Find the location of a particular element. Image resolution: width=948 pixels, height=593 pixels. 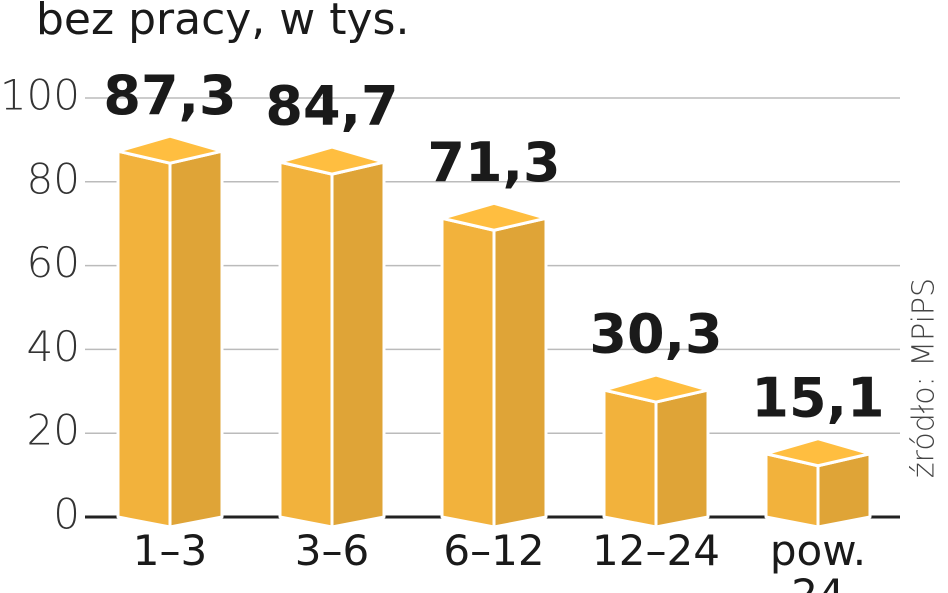

x-tick-label: 3–6 is located at coordinates (332, 550).